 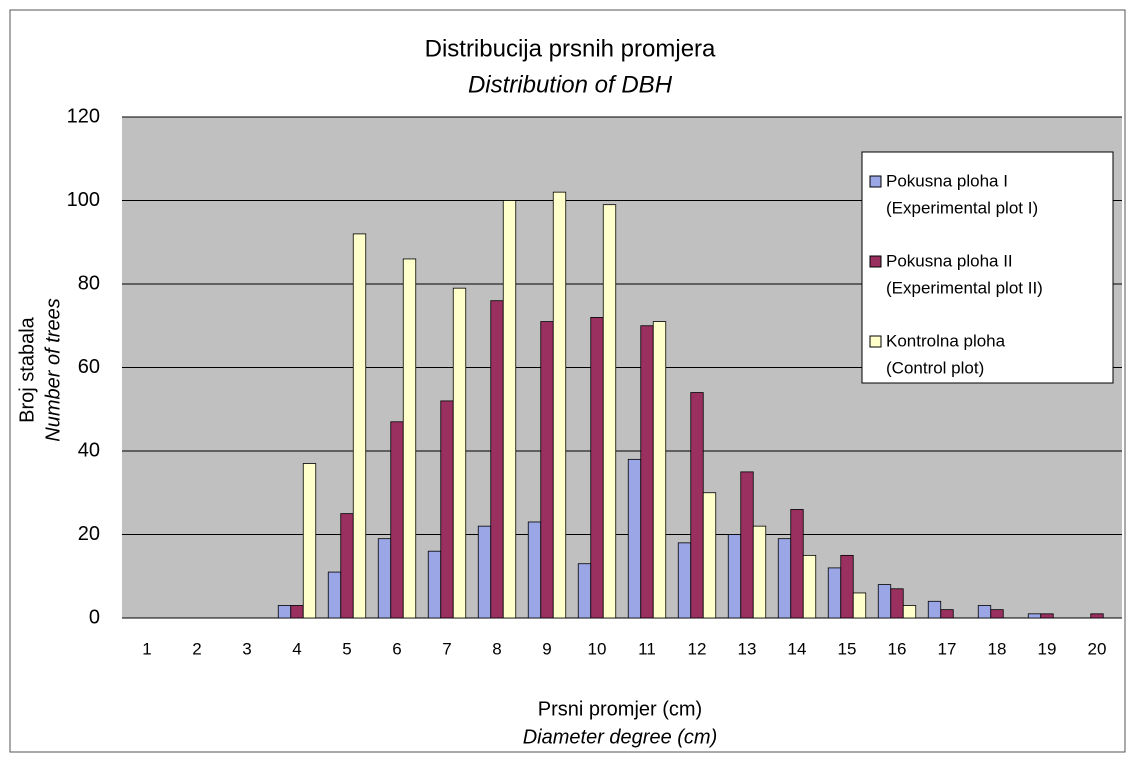 What do you see at coordinates (83, 200) in the screenshot?
I see `y-tick-label: 100` at bounding box center [83, 200].